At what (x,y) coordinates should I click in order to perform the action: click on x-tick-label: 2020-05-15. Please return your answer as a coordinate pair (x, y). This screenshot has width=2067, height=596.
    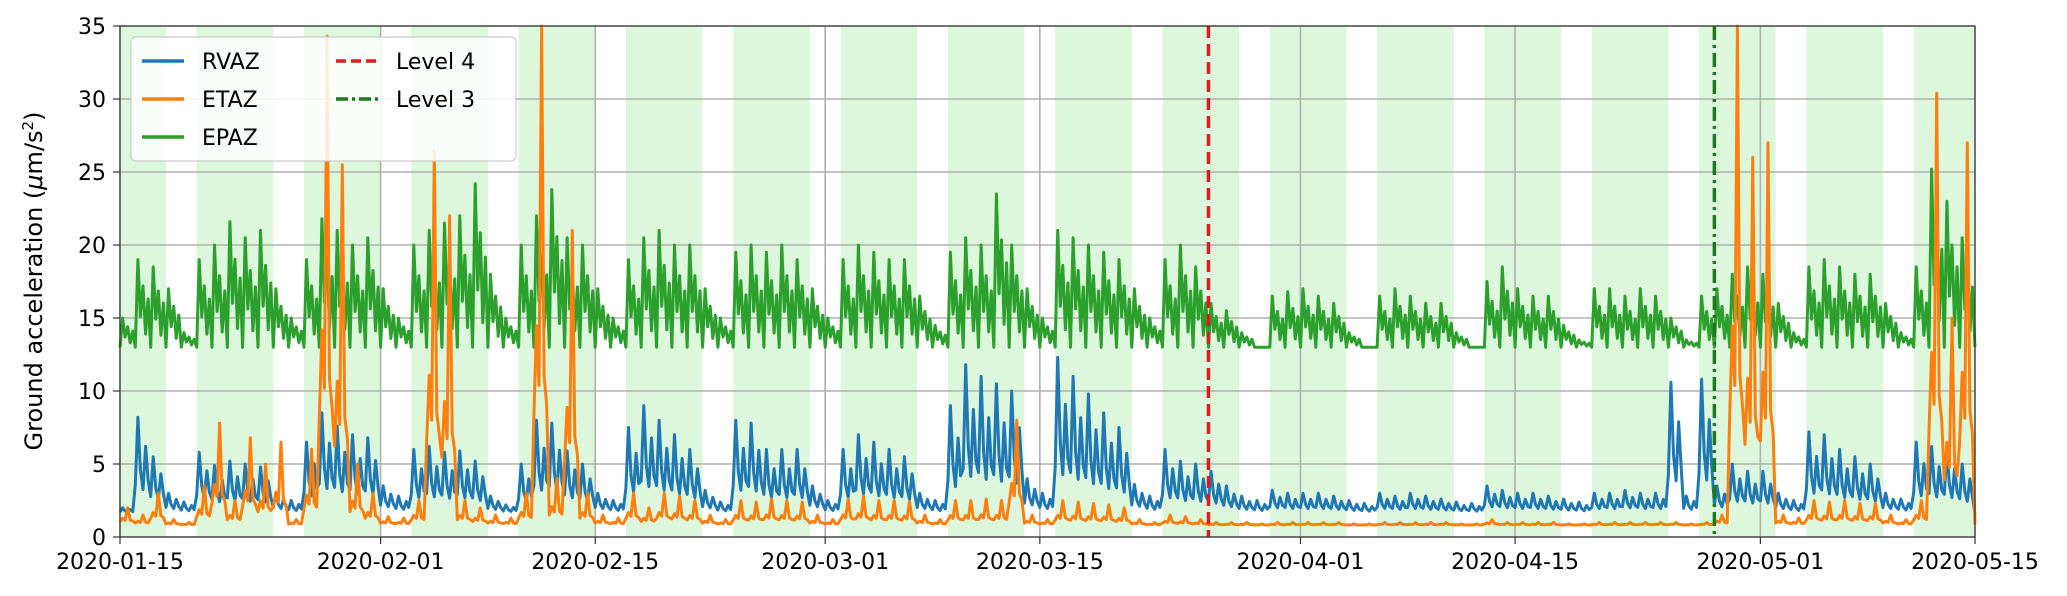
    Looking at the image, I should click on (1975, 562).